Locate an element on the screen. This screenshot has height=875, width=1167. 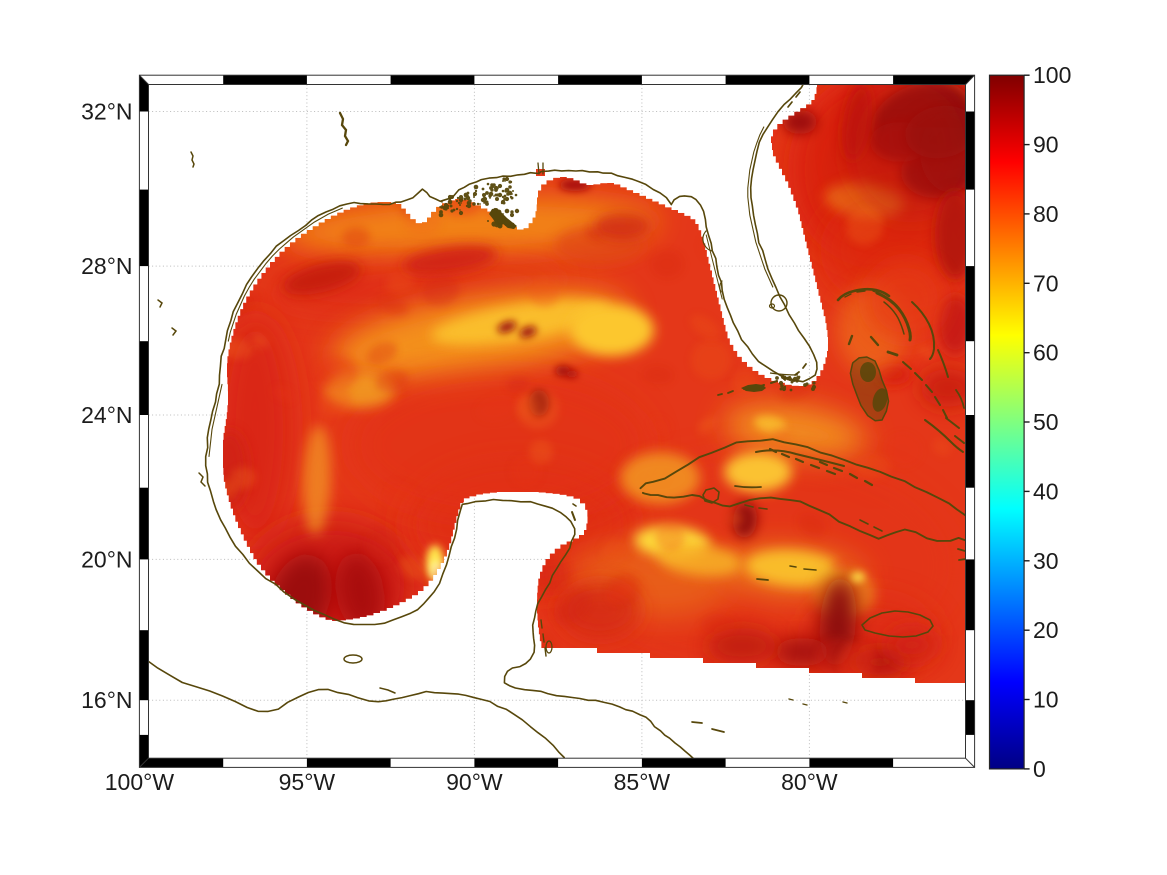
svg-text: 24°N is located at coordinates (106, 415).